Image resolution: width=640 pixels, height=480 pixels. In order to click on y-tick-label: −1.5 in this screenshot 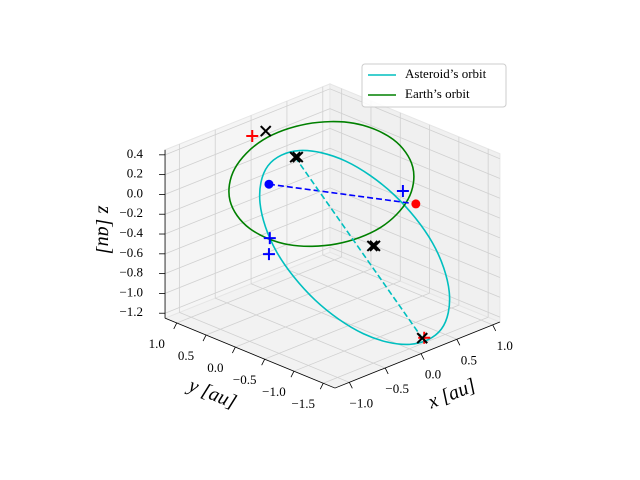, I will do `click(303, 403)`.